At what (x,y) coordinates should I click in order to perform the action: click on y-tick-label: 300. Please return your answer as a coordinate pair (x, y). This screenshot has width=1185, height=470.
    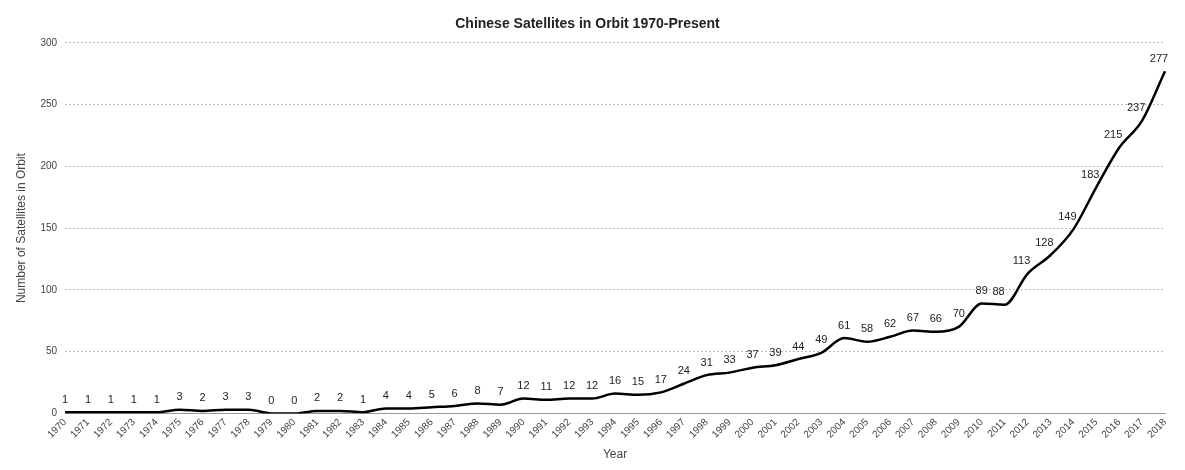
    Looking at the image, I should click on (49, 42).